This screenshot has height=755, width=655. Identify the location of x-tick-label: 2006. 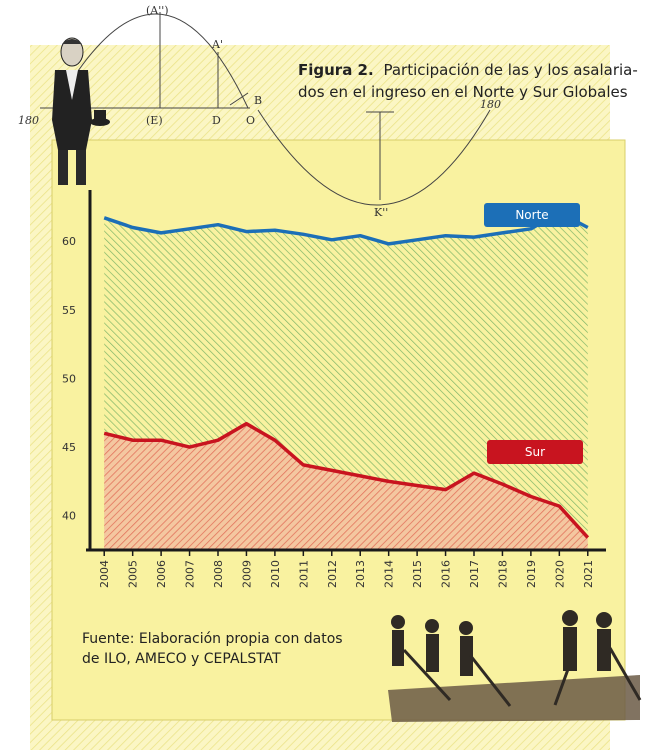
(161, 574).